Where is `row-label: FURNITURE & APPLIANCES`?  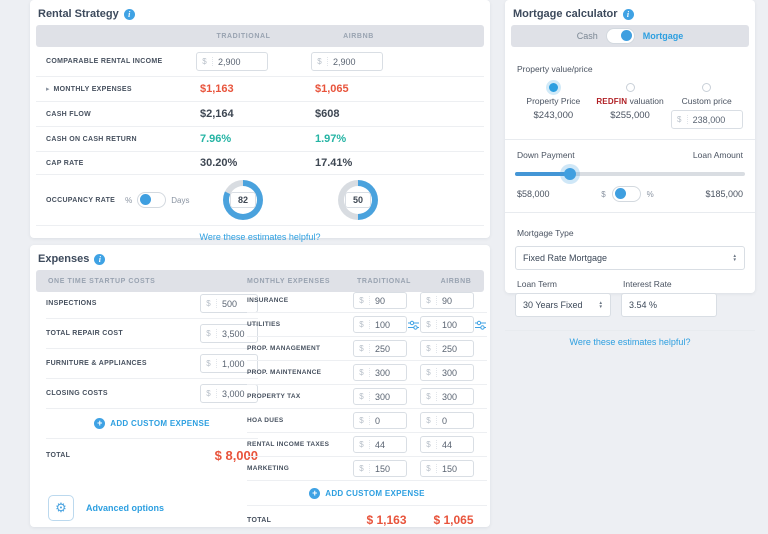 row-label: FURNITURE & APPLIANCES is located at coordinates (96, 363).